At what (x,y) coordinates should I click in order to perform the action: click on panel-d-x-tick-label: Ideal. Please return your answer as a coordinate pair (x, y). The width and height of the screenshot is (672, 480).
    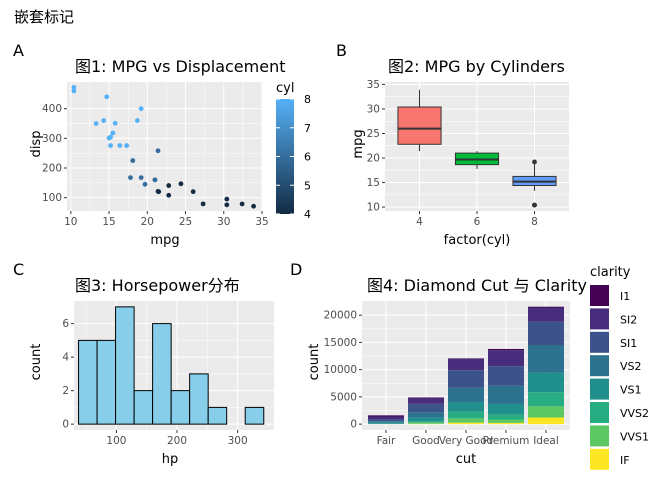
    Looking at the image, I should click on (546, 441).